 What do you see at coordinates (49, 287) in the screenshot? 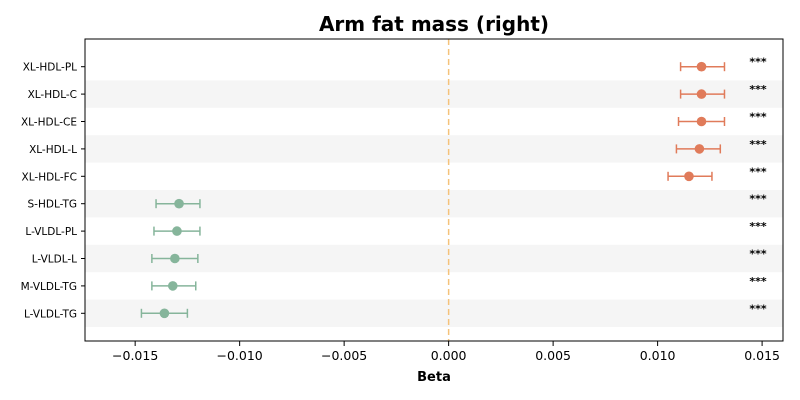
I see `y-tick-label: M-VLDL-TG` at bounding box center [49, 287].